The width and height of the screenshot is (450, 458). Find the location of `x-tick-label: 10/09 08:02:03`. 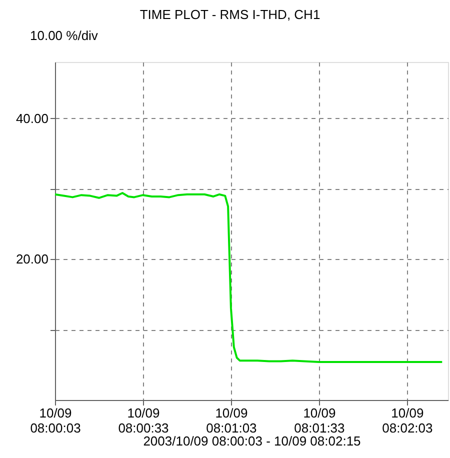

x-tick-label: 10/09 08:02:03 is located at coordinates (407, 421).